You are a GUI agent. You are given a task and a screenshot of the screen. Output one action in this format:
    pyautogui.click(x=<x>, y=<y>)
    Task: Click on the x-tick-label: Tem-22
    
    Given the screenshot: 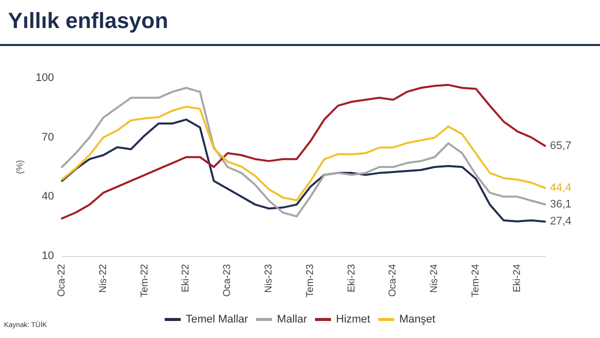 What is the action you would take?
    pyautogui.click(x=144, y=281)
    